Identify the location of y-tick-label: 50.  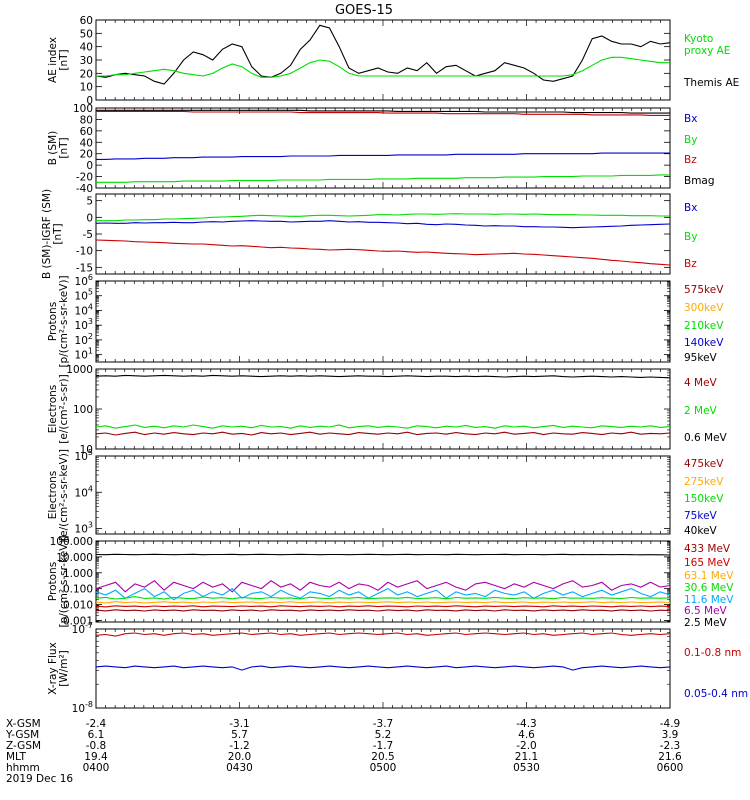
(86, 34).